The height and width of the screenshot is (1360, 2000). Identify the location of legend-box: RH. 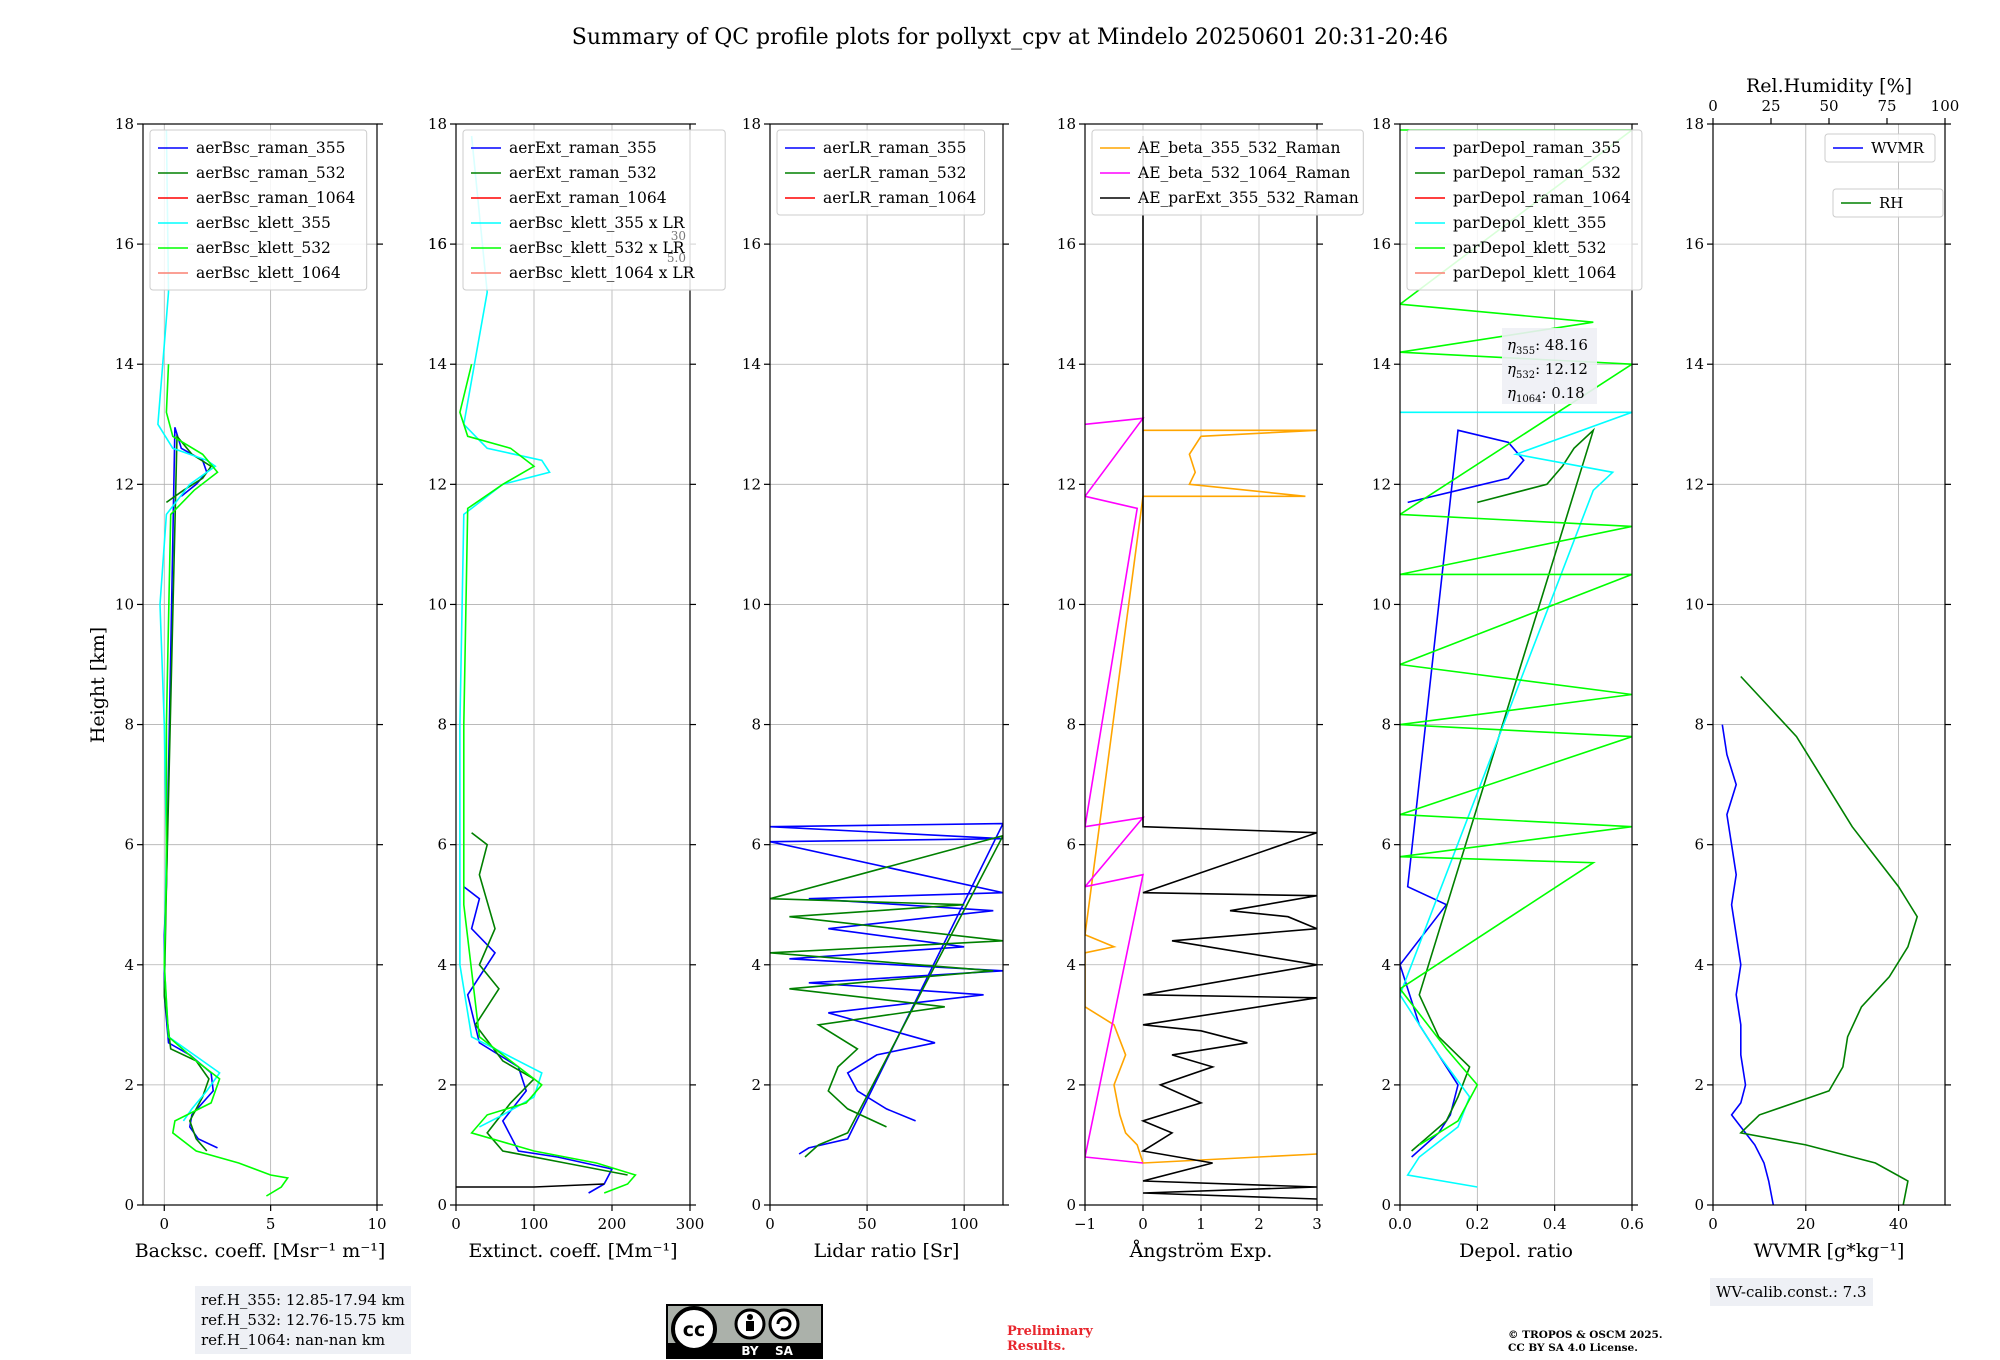
(1888, 203).